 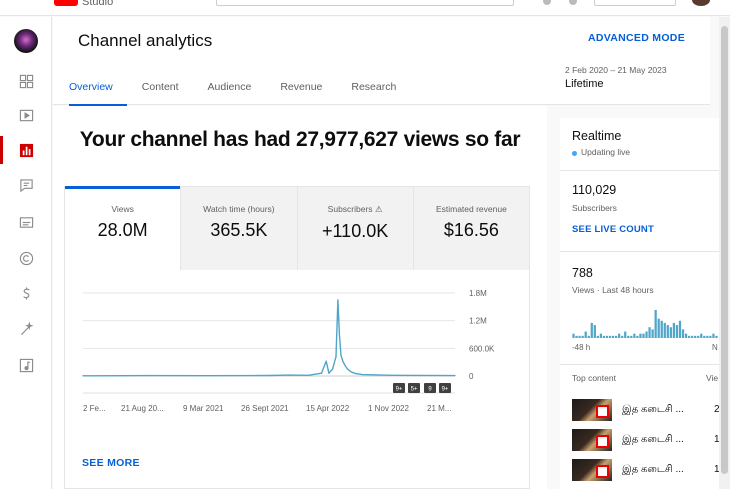 I want to click on metric-value: $16.56, so click(x=471, y=230).